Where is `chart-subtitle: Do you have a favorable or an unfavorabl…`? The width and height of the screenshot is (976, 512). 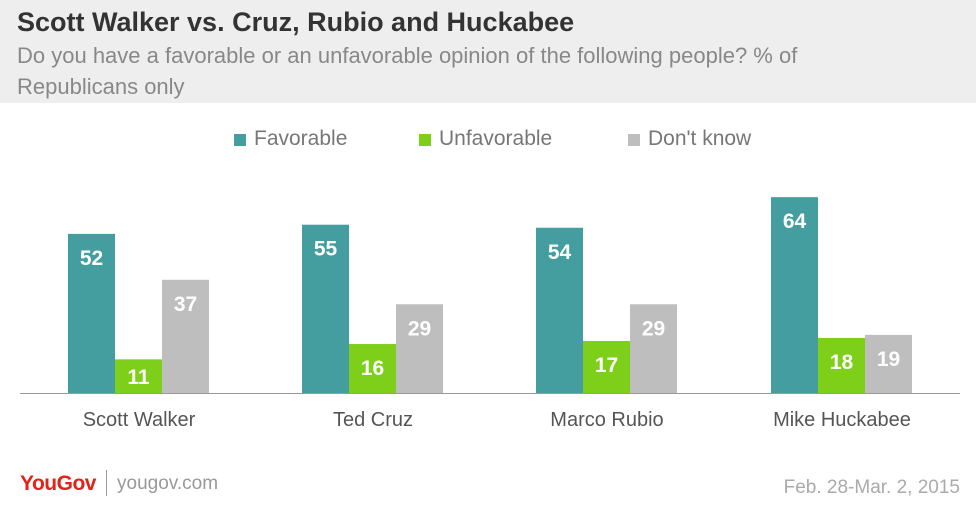 chart-subtitle: Do you have a favorable or an unfavorabl… is located at coordinates (407, 71).